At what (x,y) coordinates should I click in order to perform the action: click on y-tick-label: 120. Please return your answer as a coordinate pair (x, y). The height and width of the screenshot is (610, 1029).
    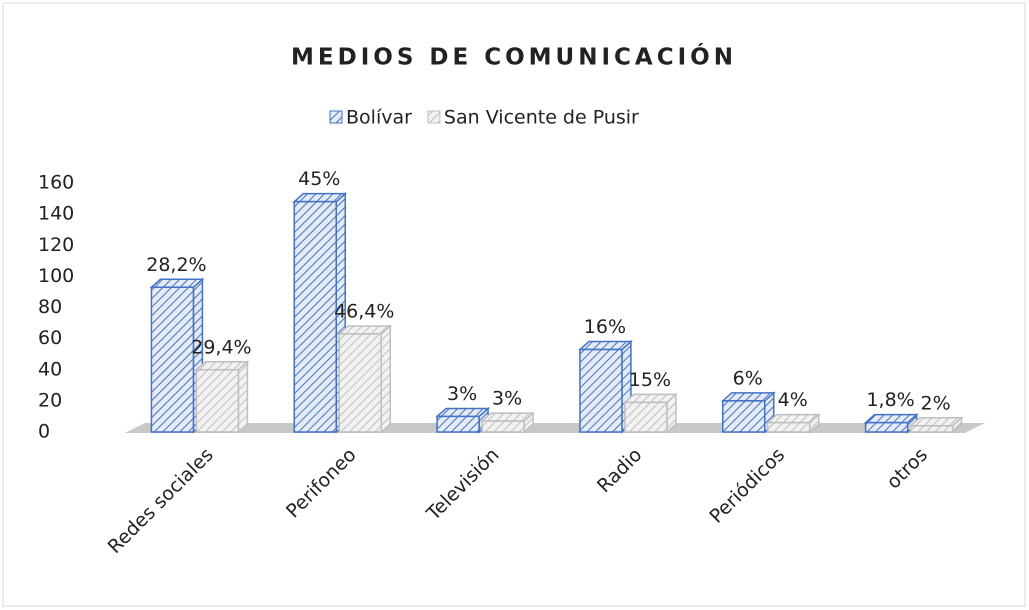
    Looking at the image, I should click on (56, 245).